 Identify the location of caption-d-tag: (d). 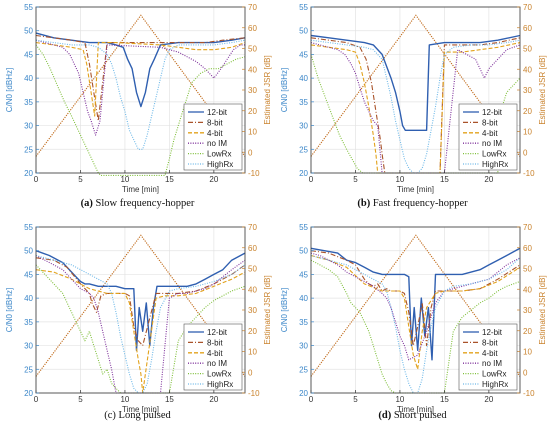
(385, 415).